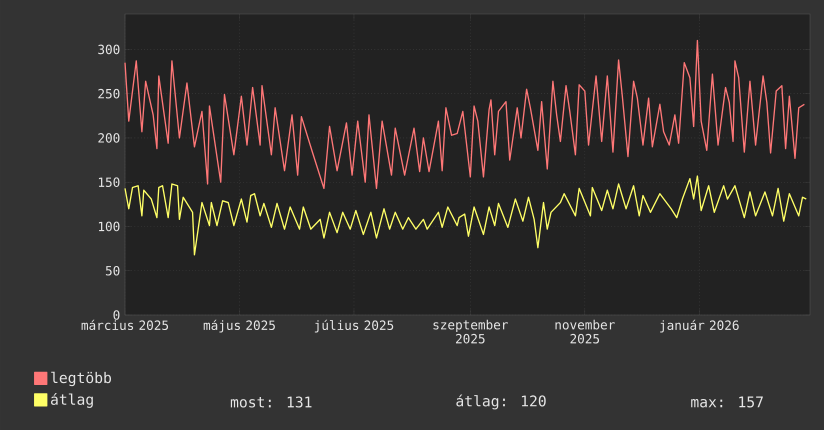 Image resolution: width=824 pixels, height=430 pixels. I want to click on text: max: 157, so click(727, 402).